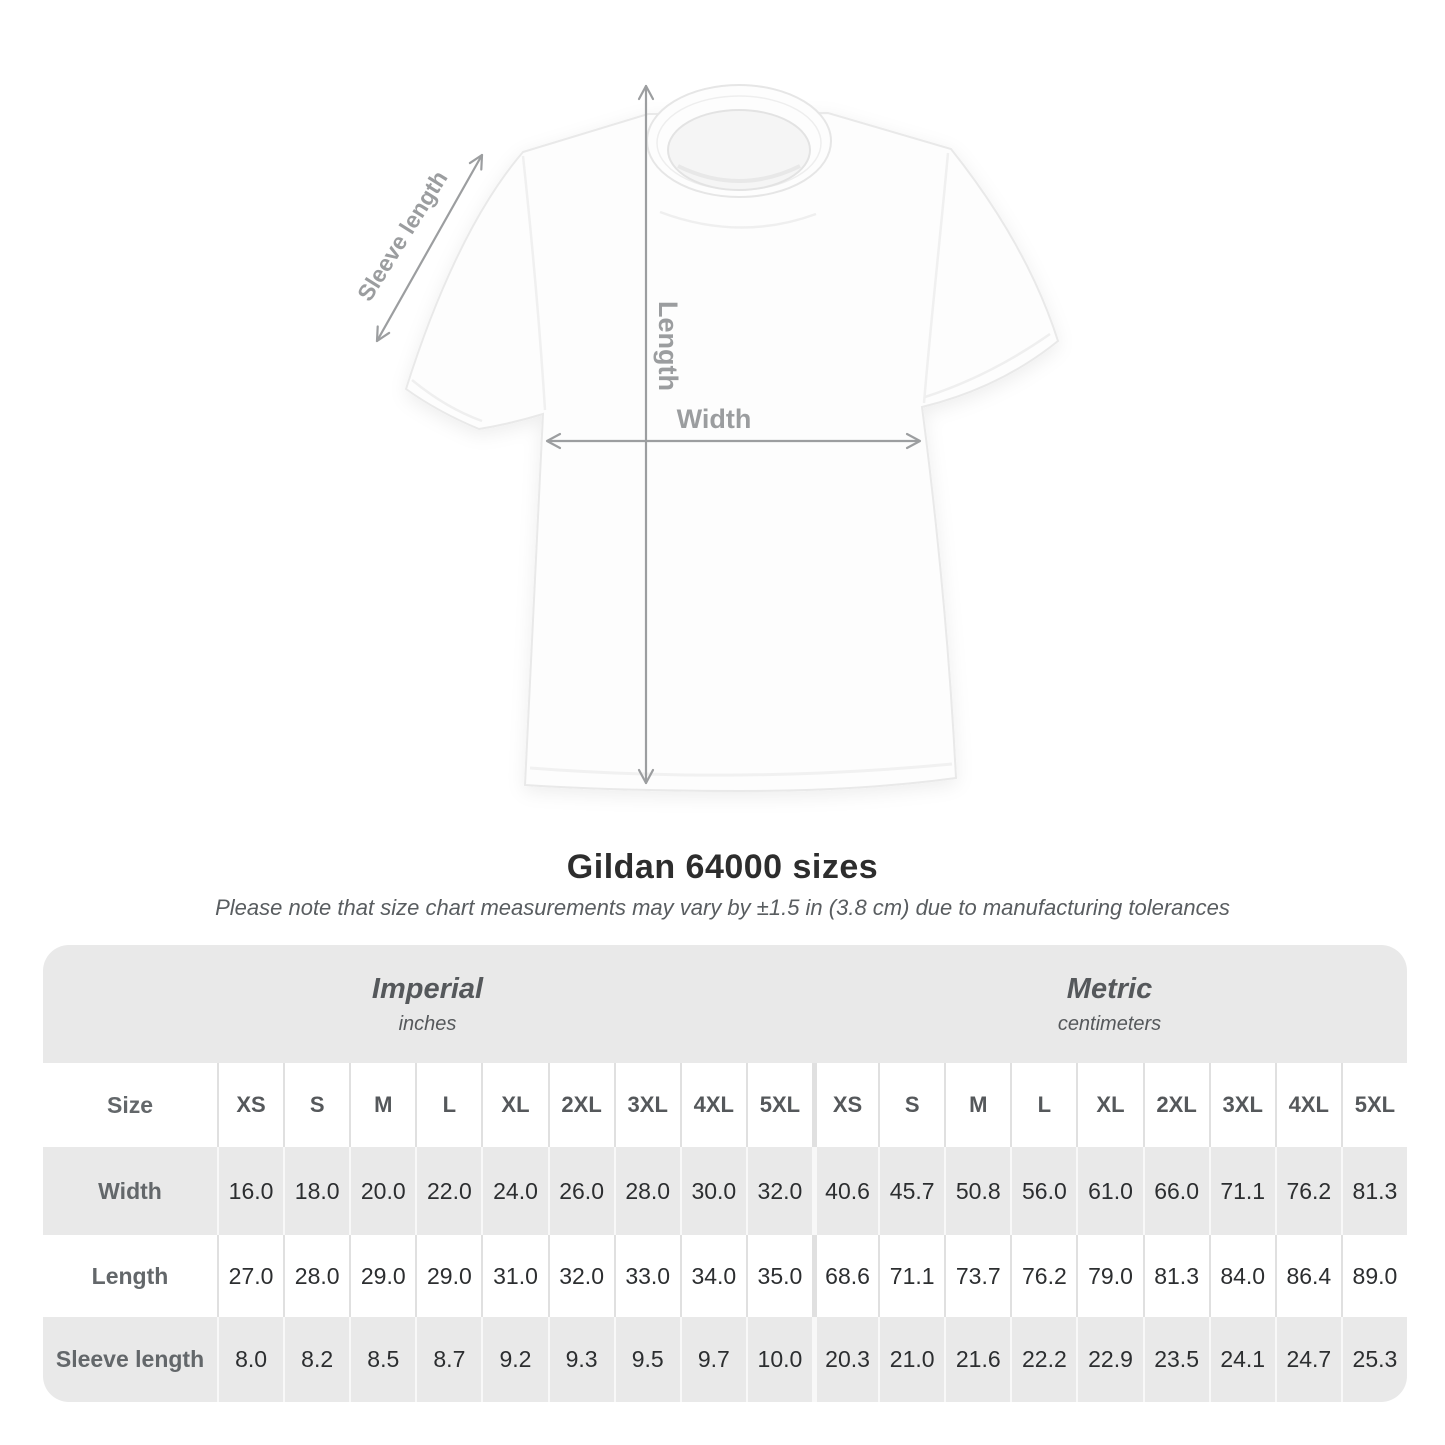 Image resolution: width=1445 pixels, height=1445 pixels. I want to click on width-value: 56.0, so click(1043, 1191).